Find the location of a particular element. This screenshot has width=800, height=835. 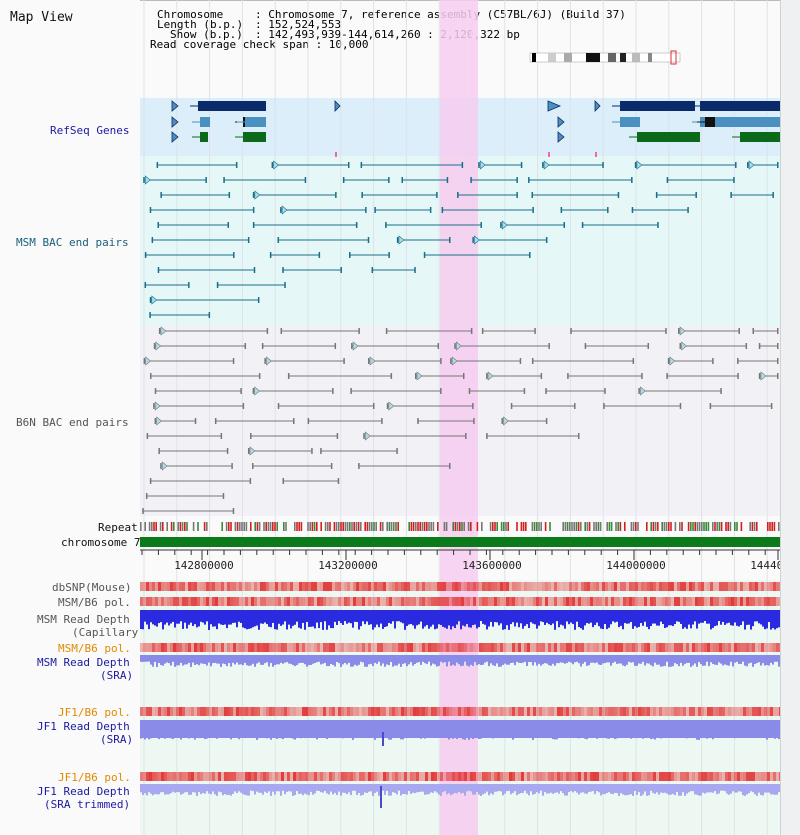

highlight-region is located at coordinates (459, 417).